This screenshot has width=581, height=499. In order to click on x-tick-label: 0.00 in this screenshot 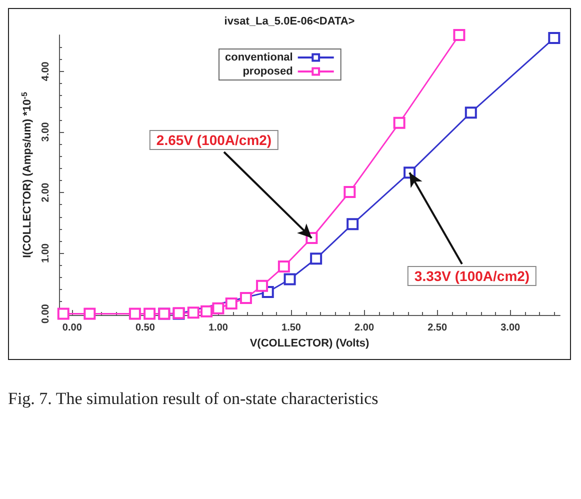, I will do `click(72, 328)`.